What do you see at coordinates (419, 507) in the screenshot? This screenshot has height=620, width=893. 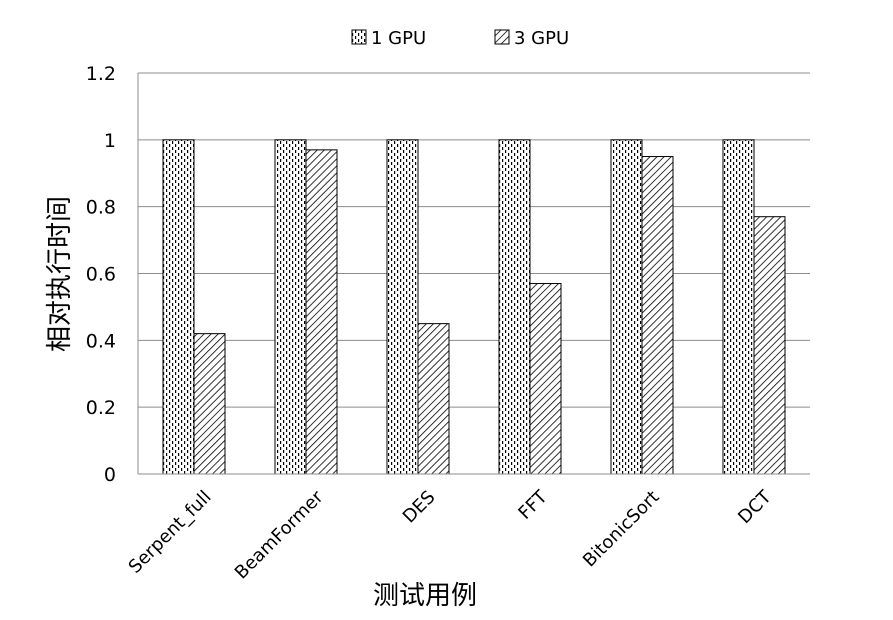 I see `x-tick-label: DES` at bounding box center [419, 507].